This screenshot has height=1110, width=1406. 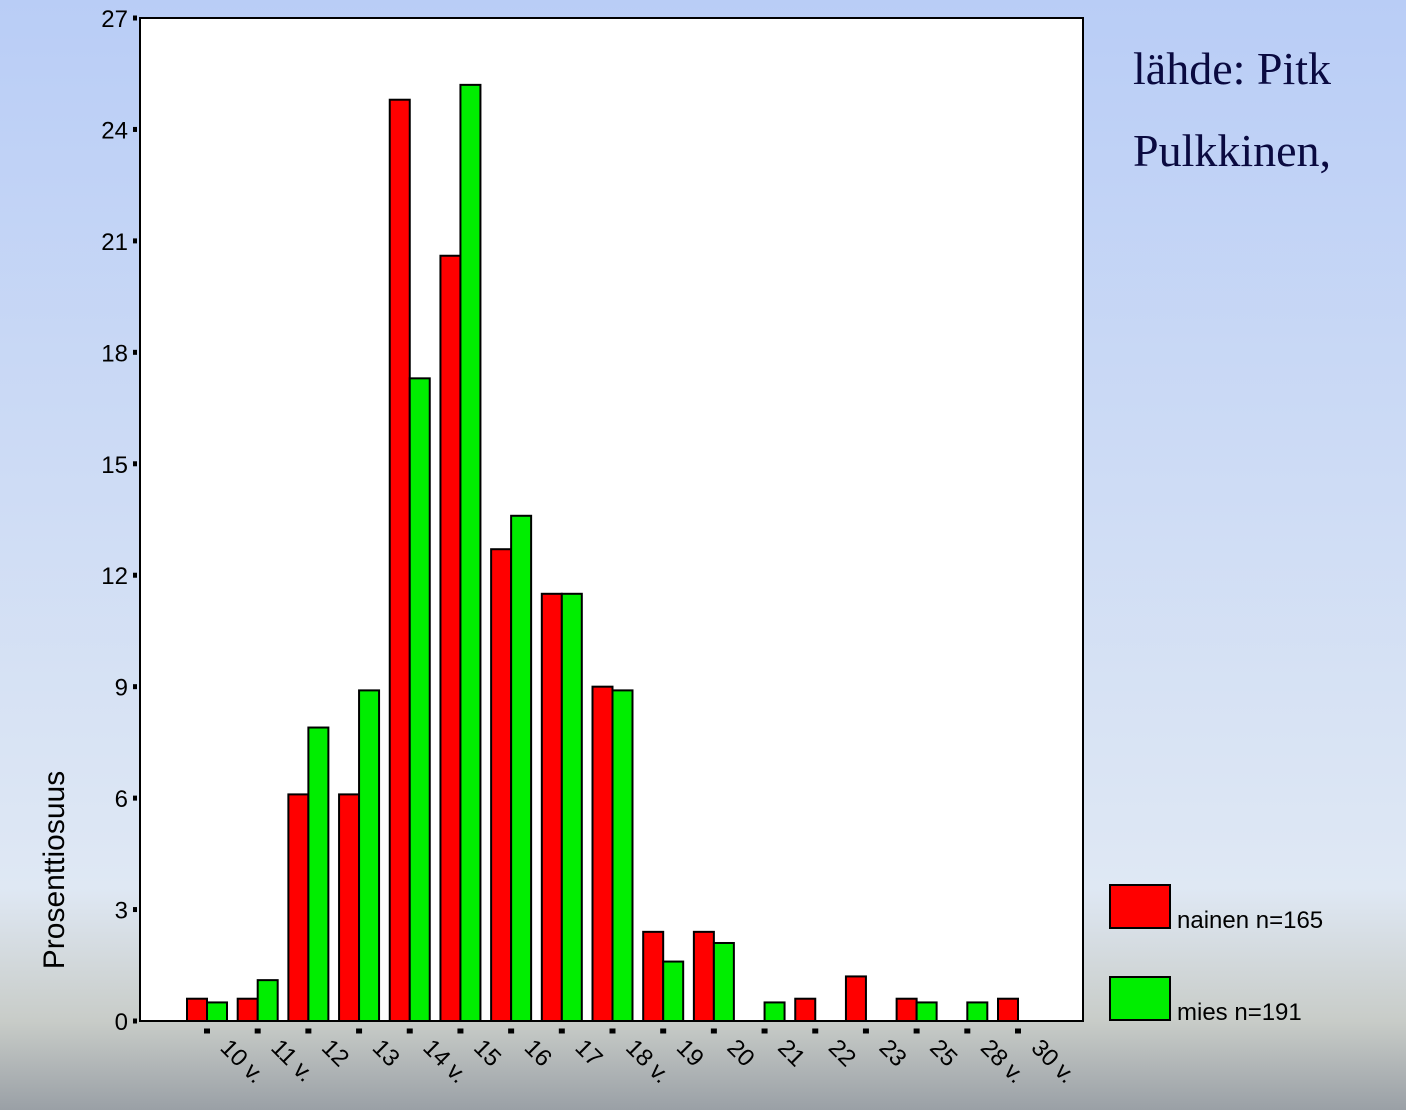 I want to click on legend-label: mies n=191, so click(x=1239, y=1012).